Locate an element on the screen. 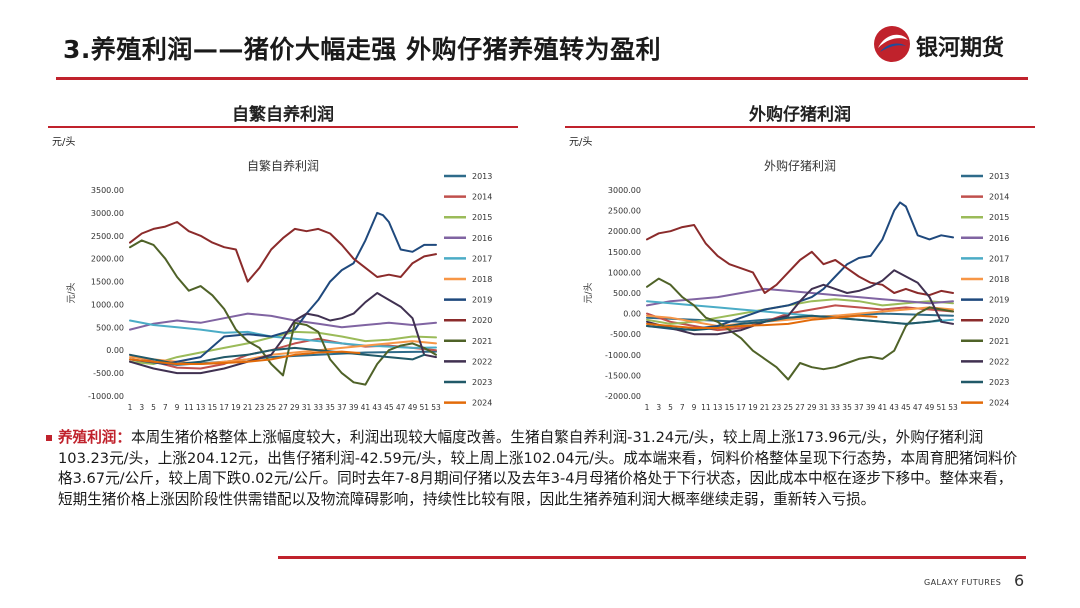 The height and width of the screenshot is (608, 1080). legend-label-2023: 2023 is located at coordinates (482, 382).